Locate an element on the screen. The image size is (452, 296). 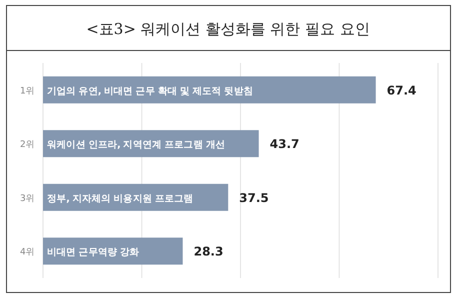
data-label: 37.5 is located at coordinates (254, 197).